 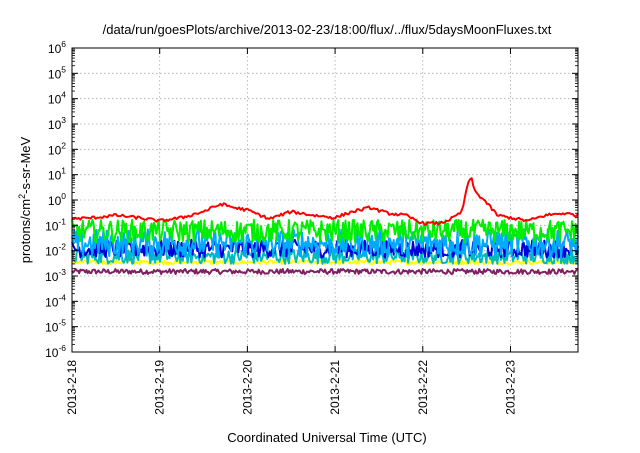 What do you see at coordinates (25, 164) in the screenshot?
I see `y-axis-title-rest: -s-sr-MeV` at bounding box center [25, 164].